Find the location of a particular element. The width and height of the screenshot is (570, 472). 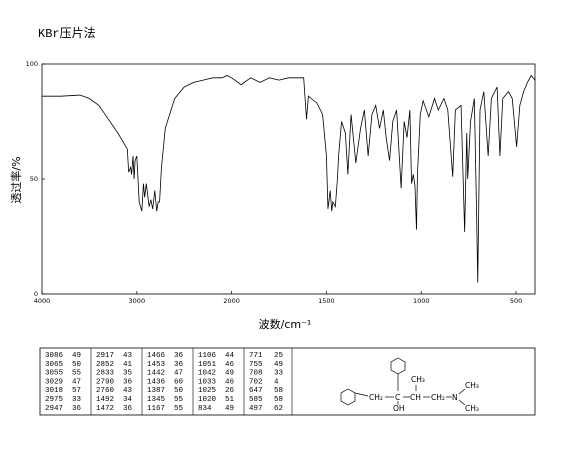

x-tick-label: 4000 is located at coordinates (42, 301).